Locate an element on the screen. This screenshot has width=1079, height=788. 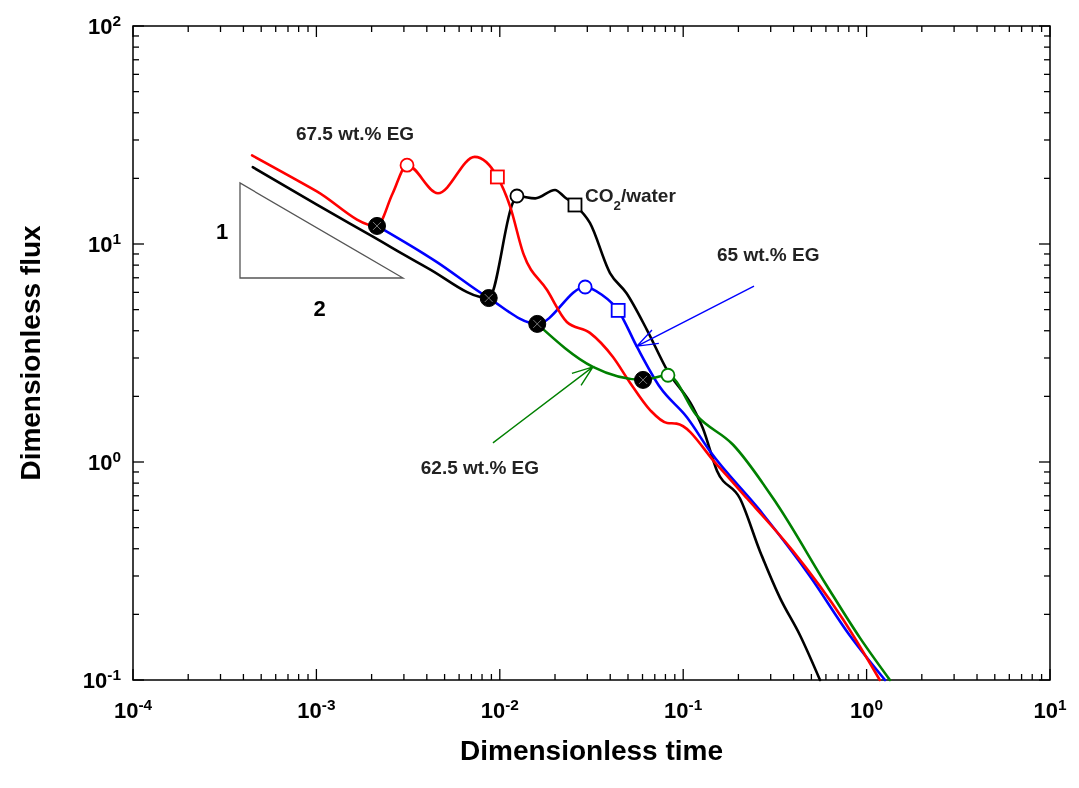
annotation: 1 is located at coordinates (222, 231).